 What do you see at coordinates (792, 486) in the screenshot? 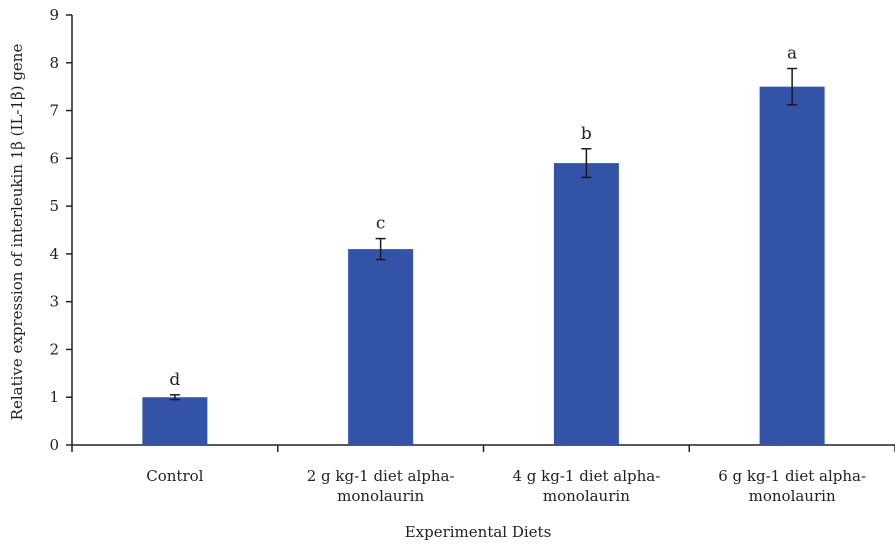
I see `x-tick-label: 6 g kg-1 diet alpha-monolaurin` at bounding box center [792, 486].